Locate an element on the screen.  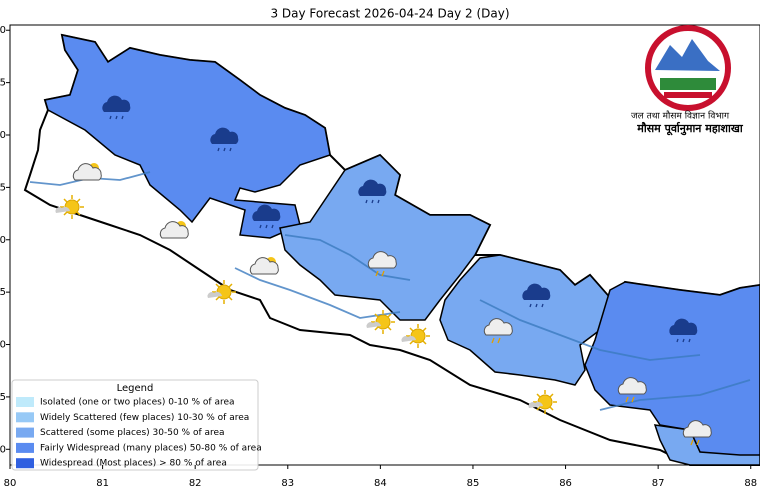
x-tick-label: 85 is located at coordinates (473, 483).